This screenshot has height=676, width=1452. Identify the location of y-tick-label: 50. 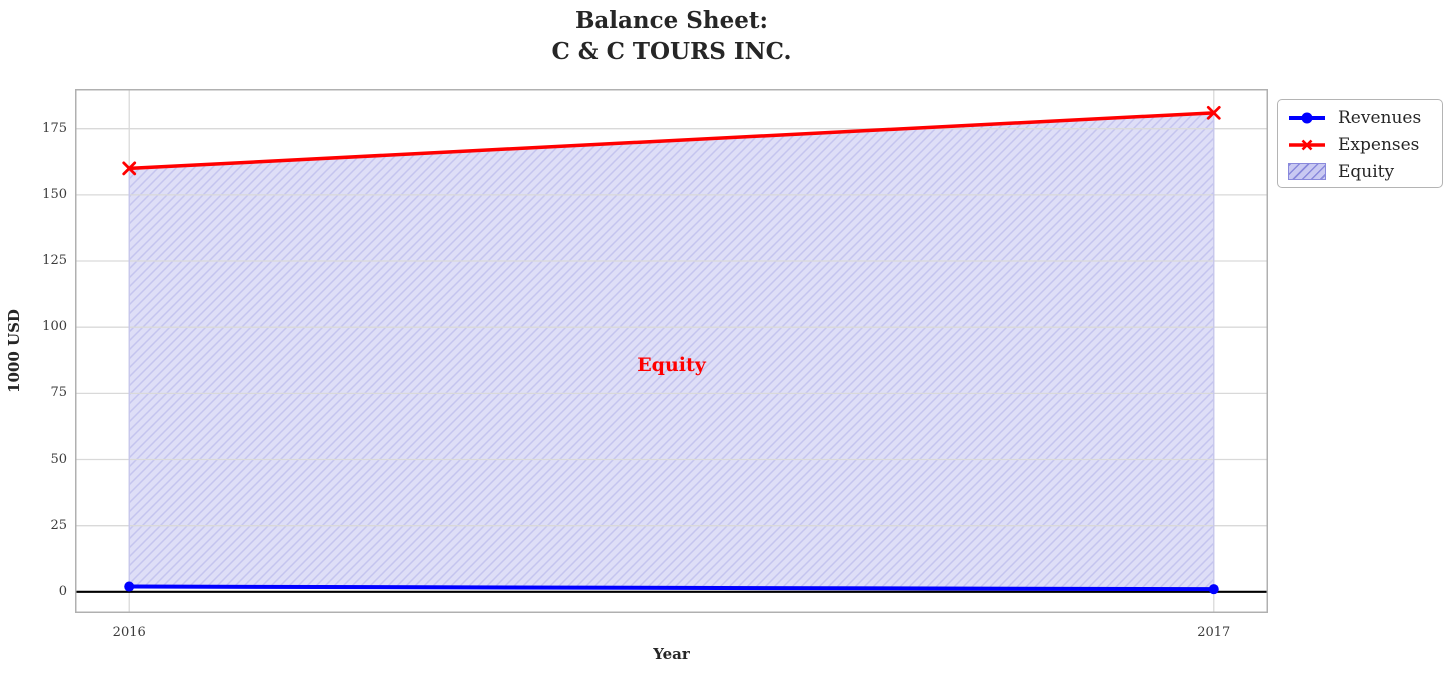
(58, 459).